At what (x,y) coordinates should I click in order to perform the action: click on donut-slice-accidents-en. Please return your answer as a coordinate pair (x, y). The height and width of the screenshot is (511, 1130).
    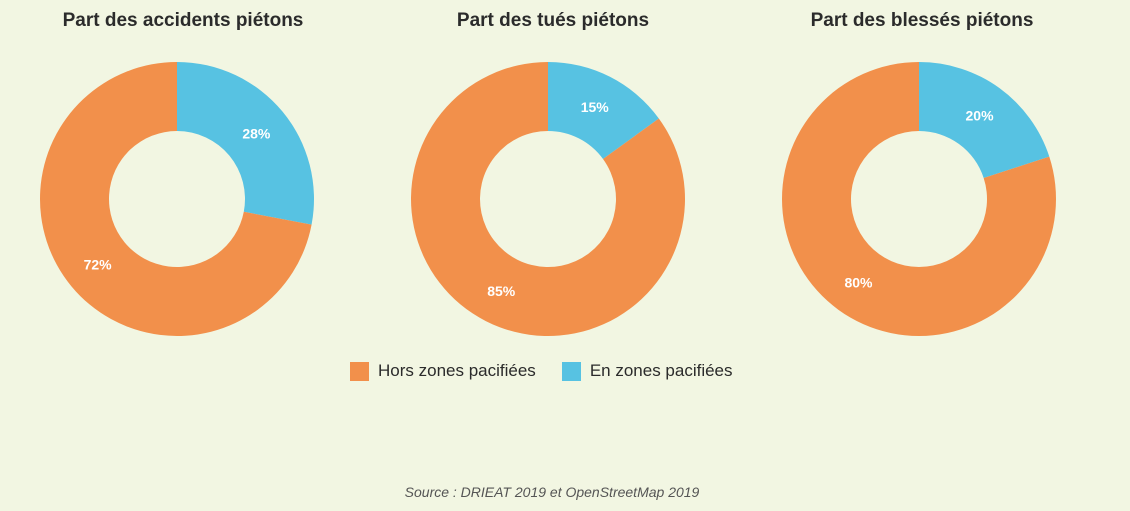
    Looking at the image, I should click on (245, 143).